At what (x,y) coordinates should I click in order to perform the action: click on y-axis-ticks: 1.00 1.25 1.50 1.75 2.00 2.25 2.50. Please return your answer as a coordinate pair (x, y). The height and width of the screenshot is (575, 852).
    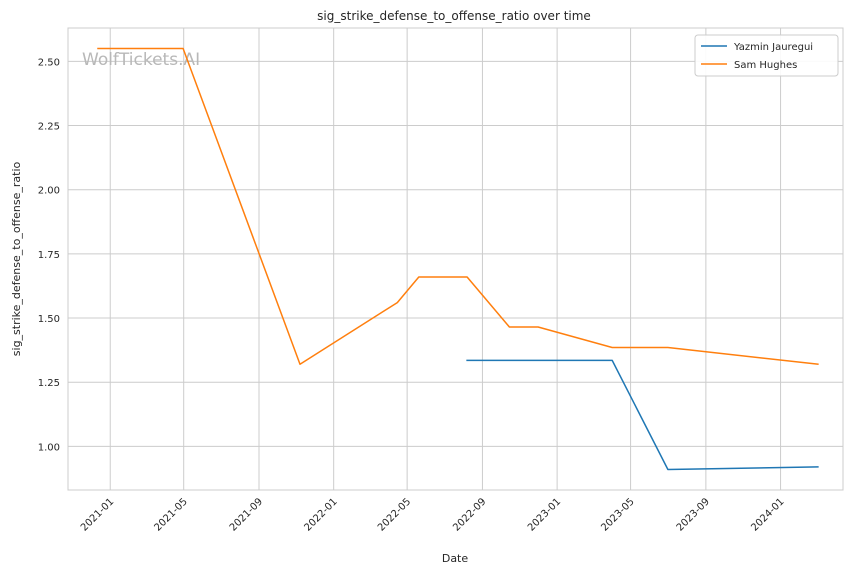
    Looking at the image, I should click on (49, 255).